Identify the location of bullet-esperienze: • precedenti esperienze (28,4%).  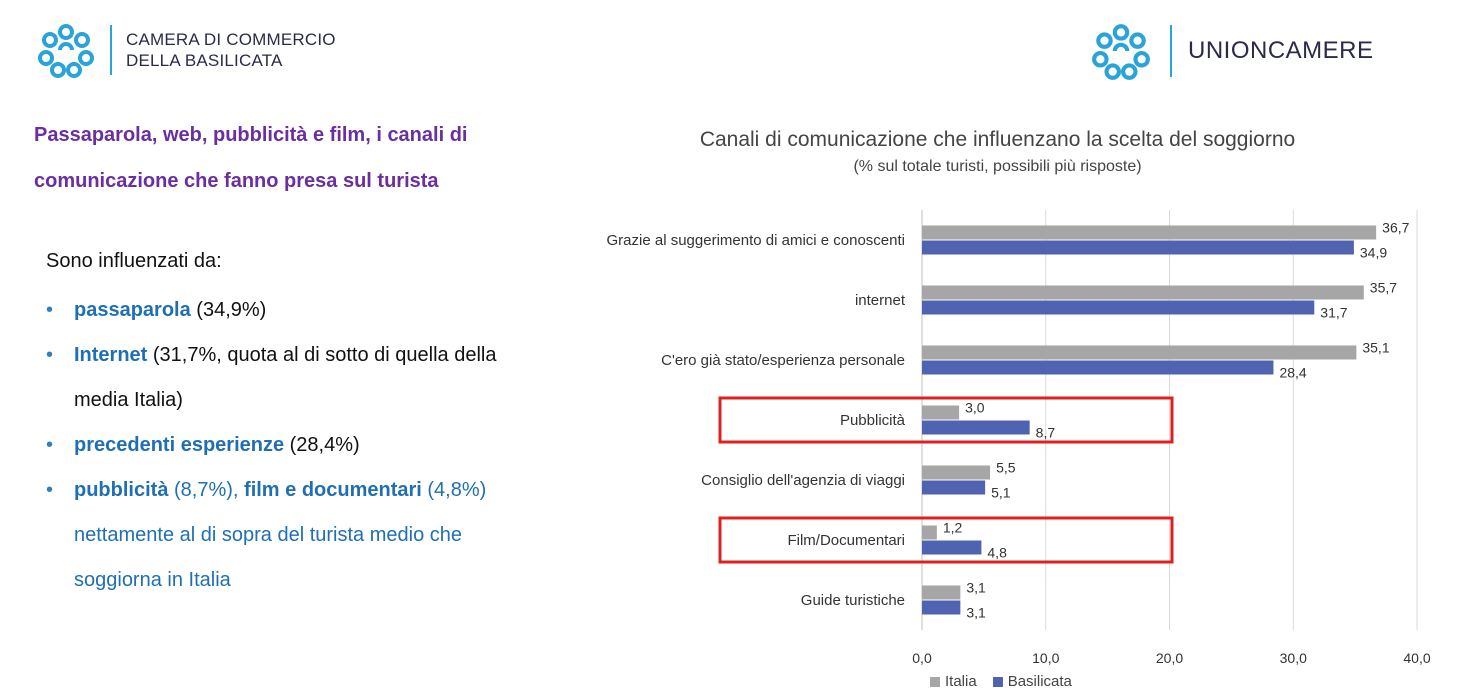
(296, 445).